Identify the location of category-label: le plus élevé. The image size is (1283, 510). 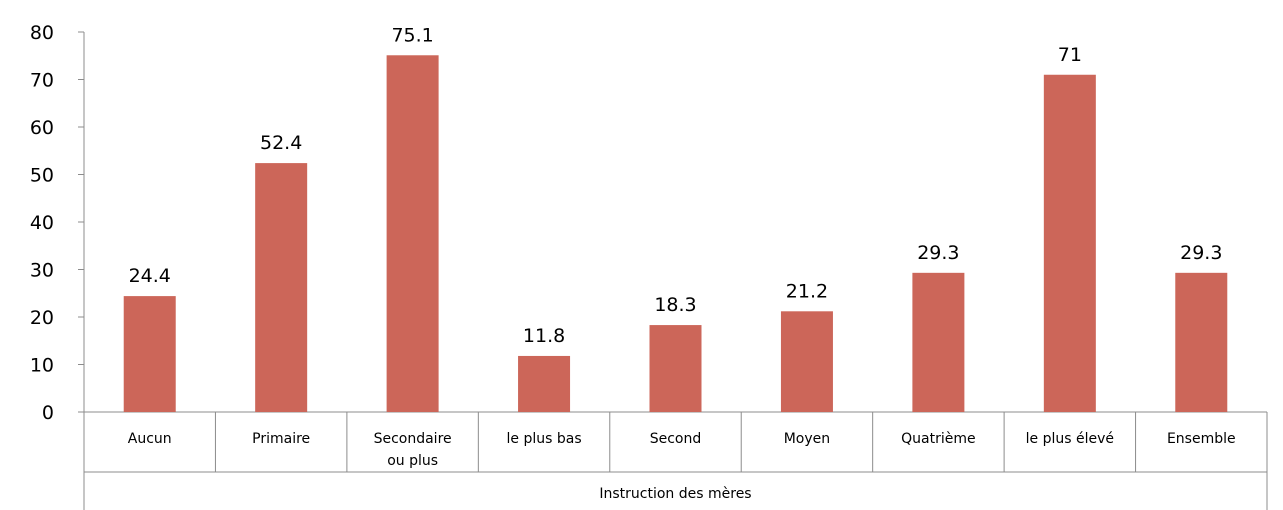
(1070, 439).